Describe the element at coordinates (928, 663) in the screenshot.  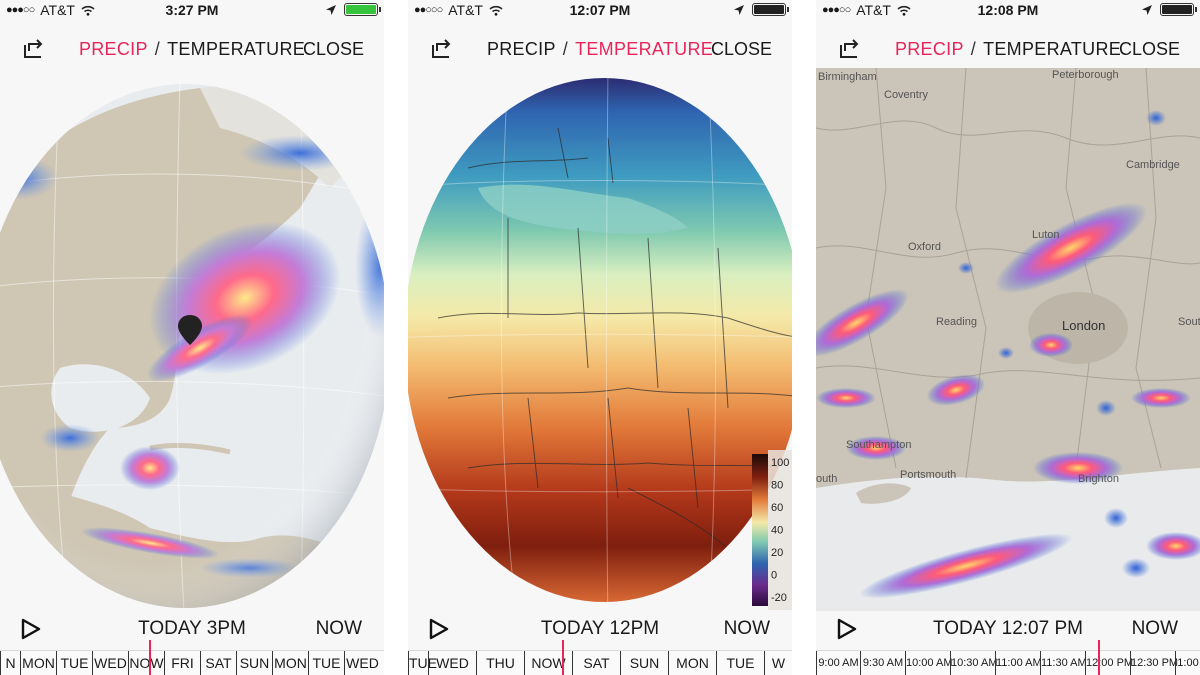
I see `timeline-tick: 10:00 AM` at that location.